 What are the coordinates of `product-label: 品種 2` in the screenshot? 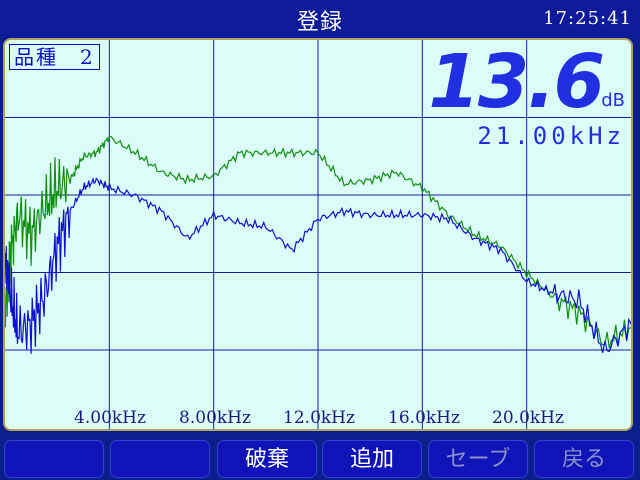 It's located at (54, 57).